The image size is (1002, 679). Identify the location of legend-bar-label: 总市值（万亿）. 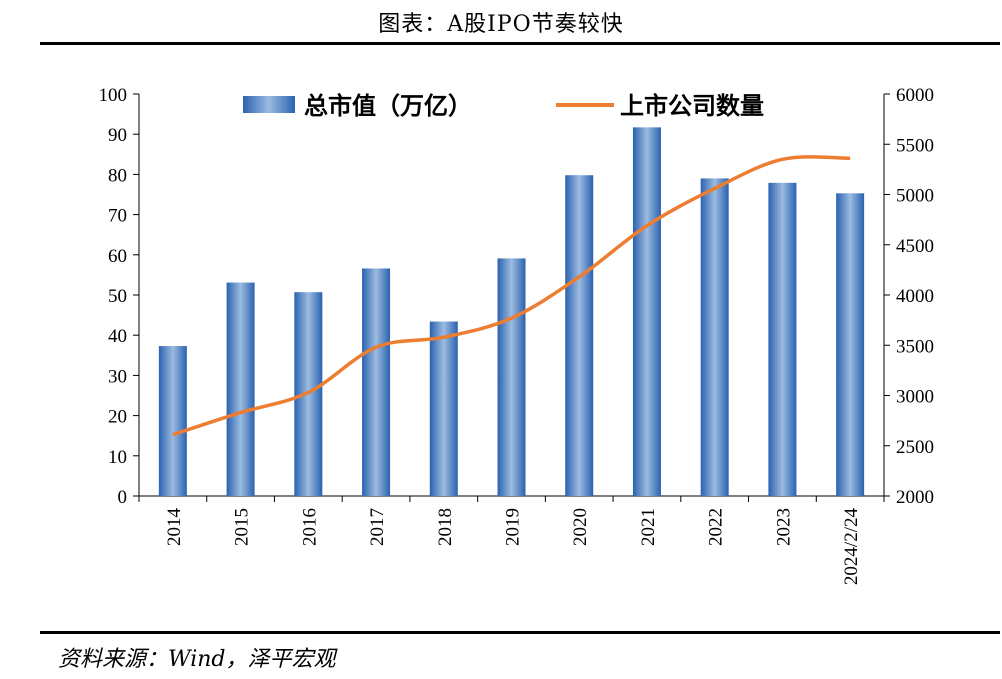
(388, 106).